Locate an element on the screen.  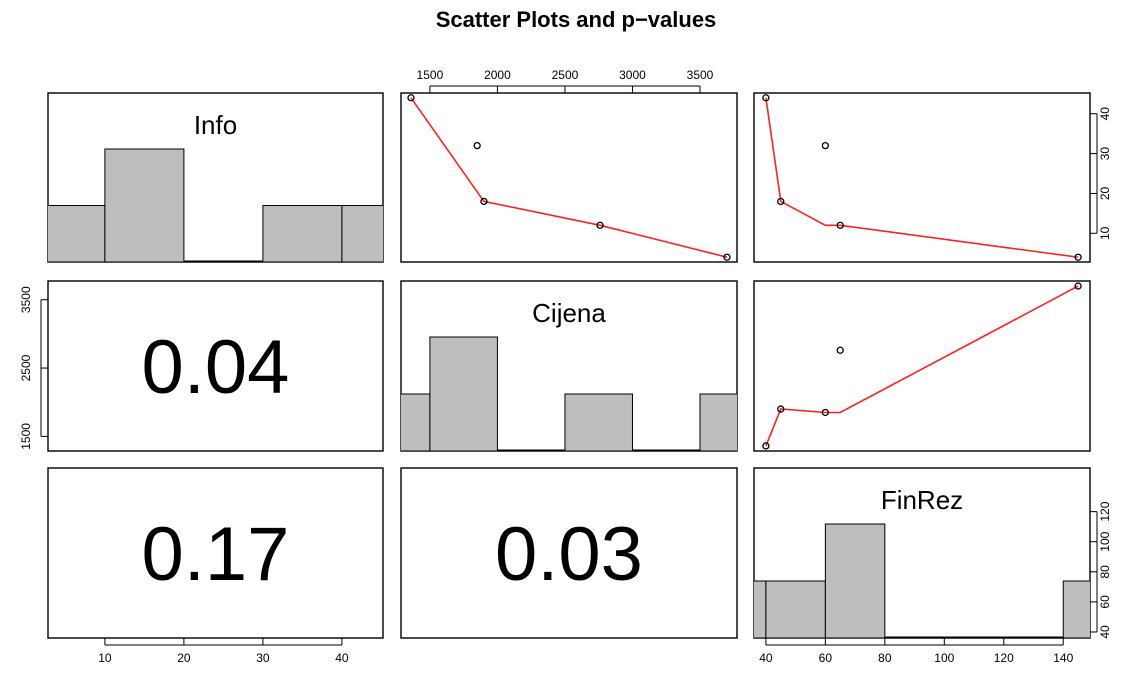
smooth-line-info_vs_finrez is located at coordinates (922, 177).